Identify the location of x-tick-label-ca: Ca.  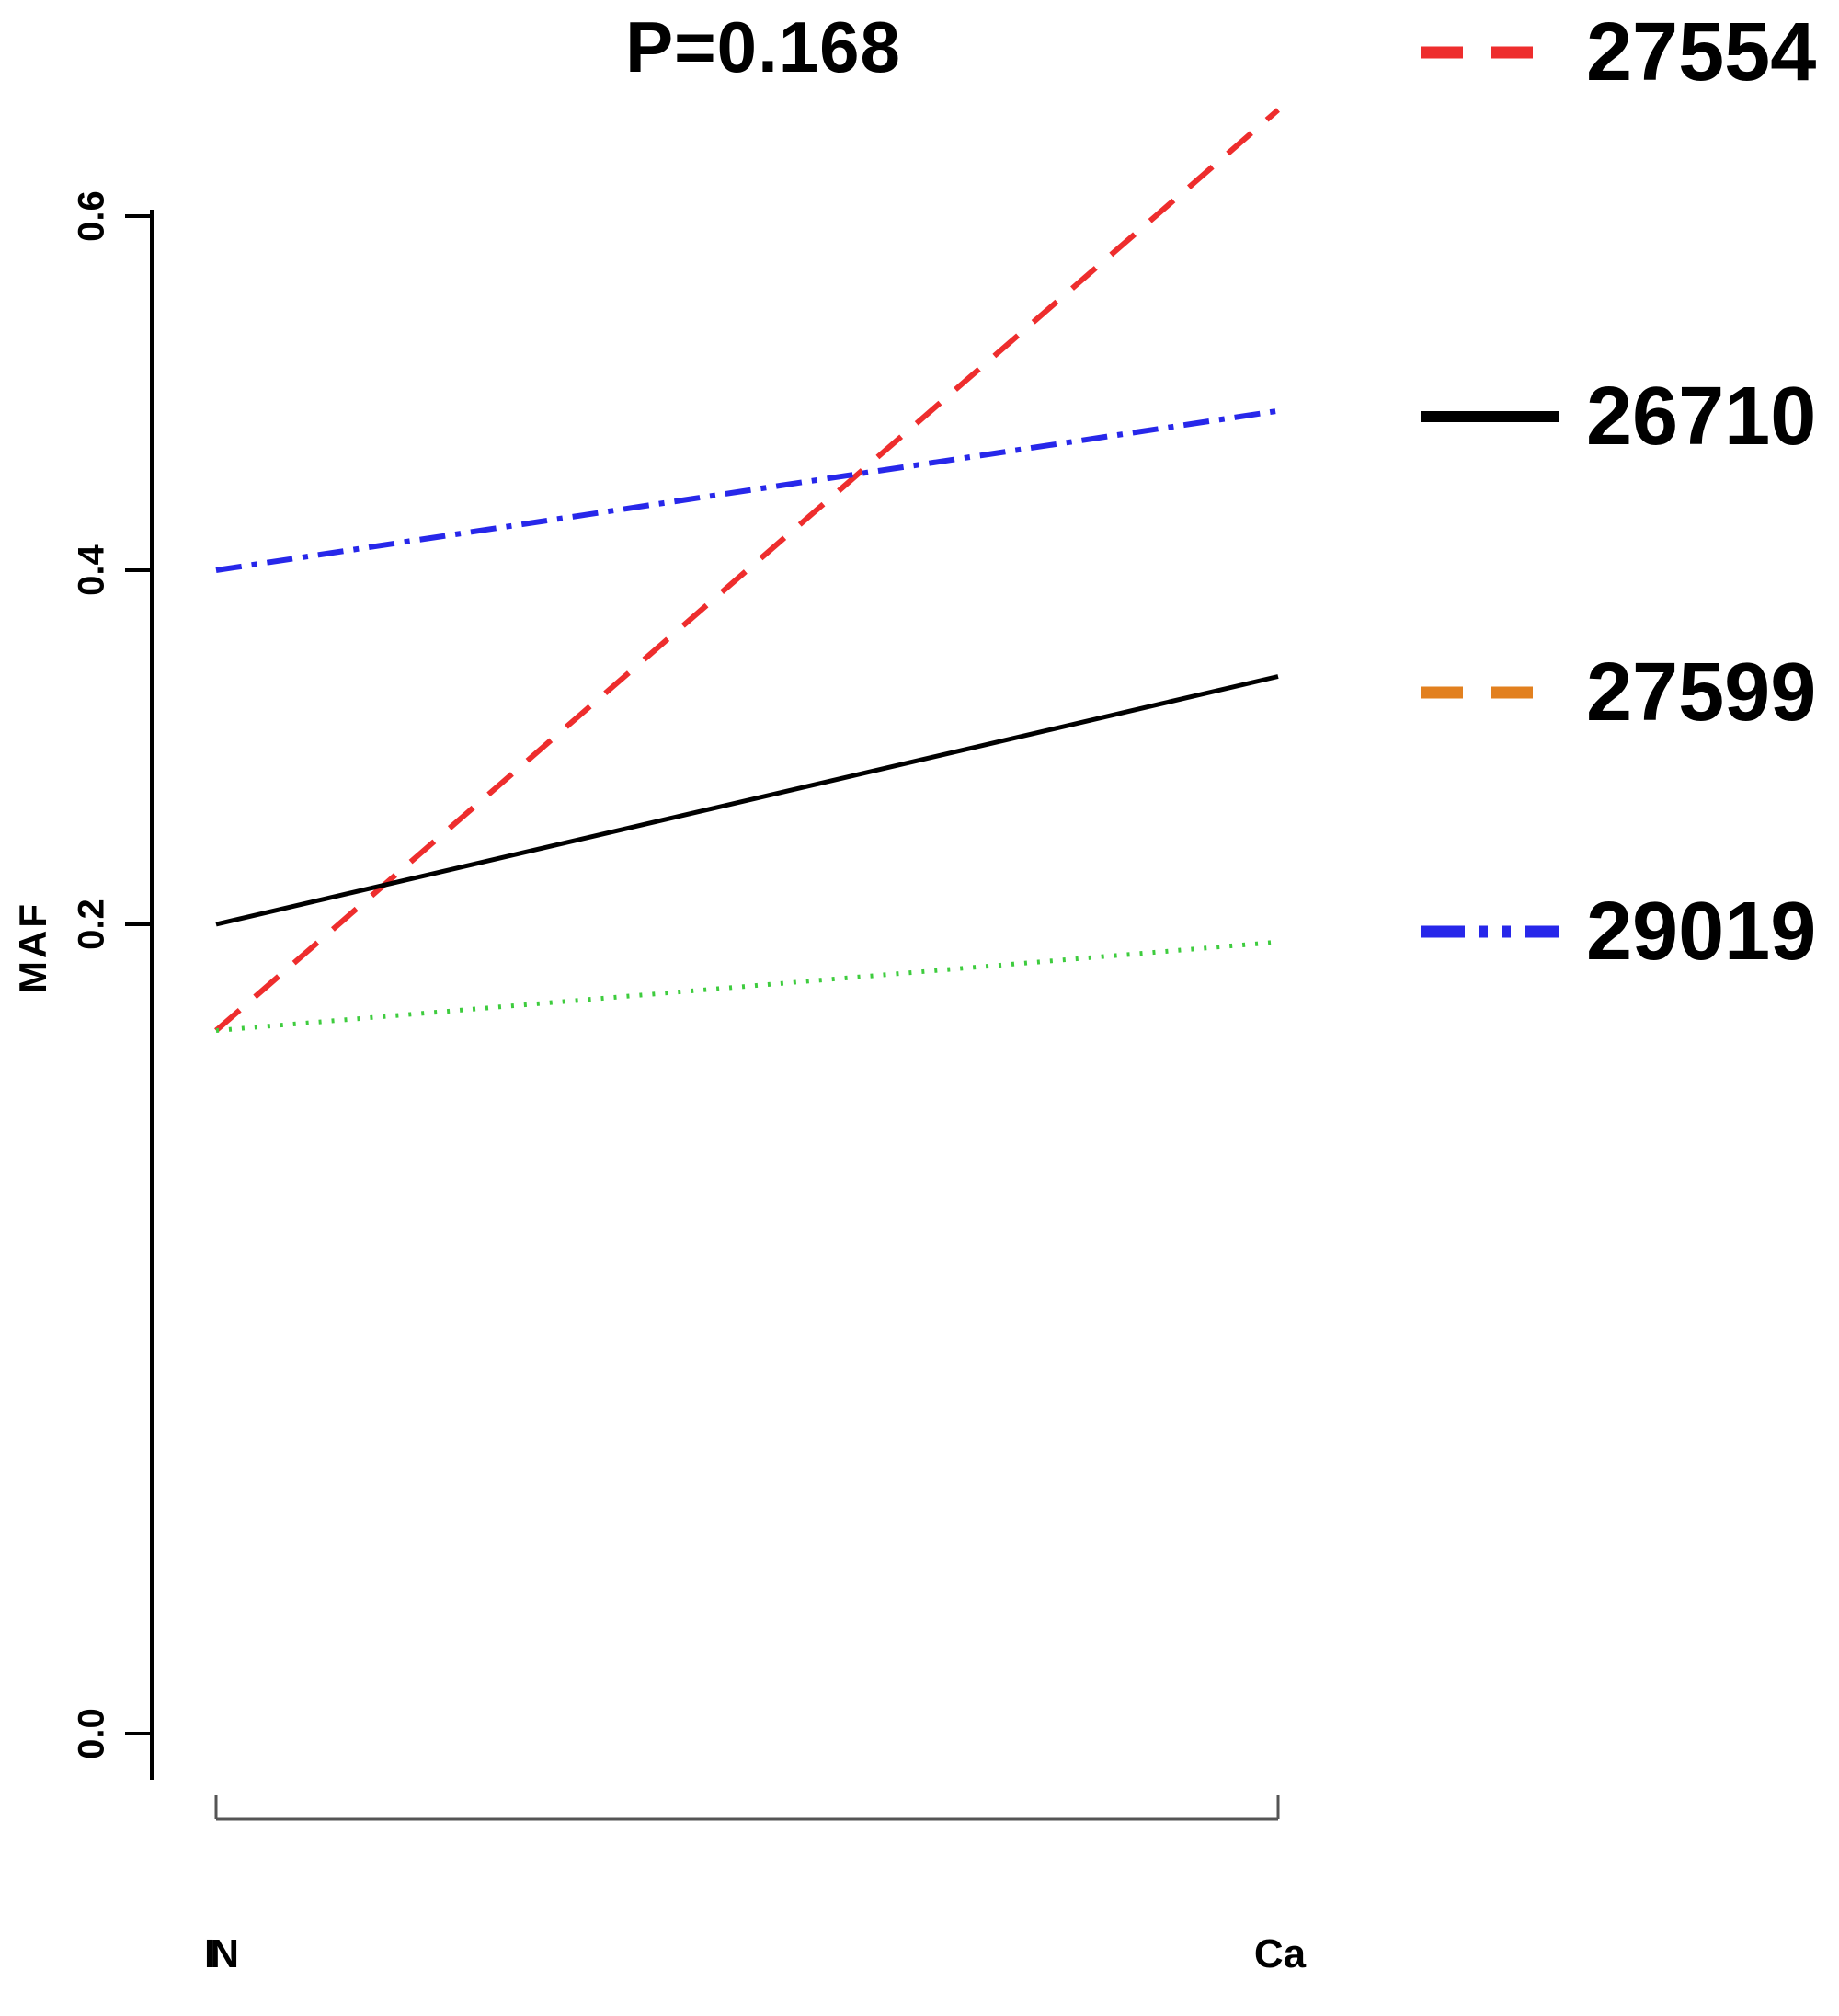
(1280, 1953).